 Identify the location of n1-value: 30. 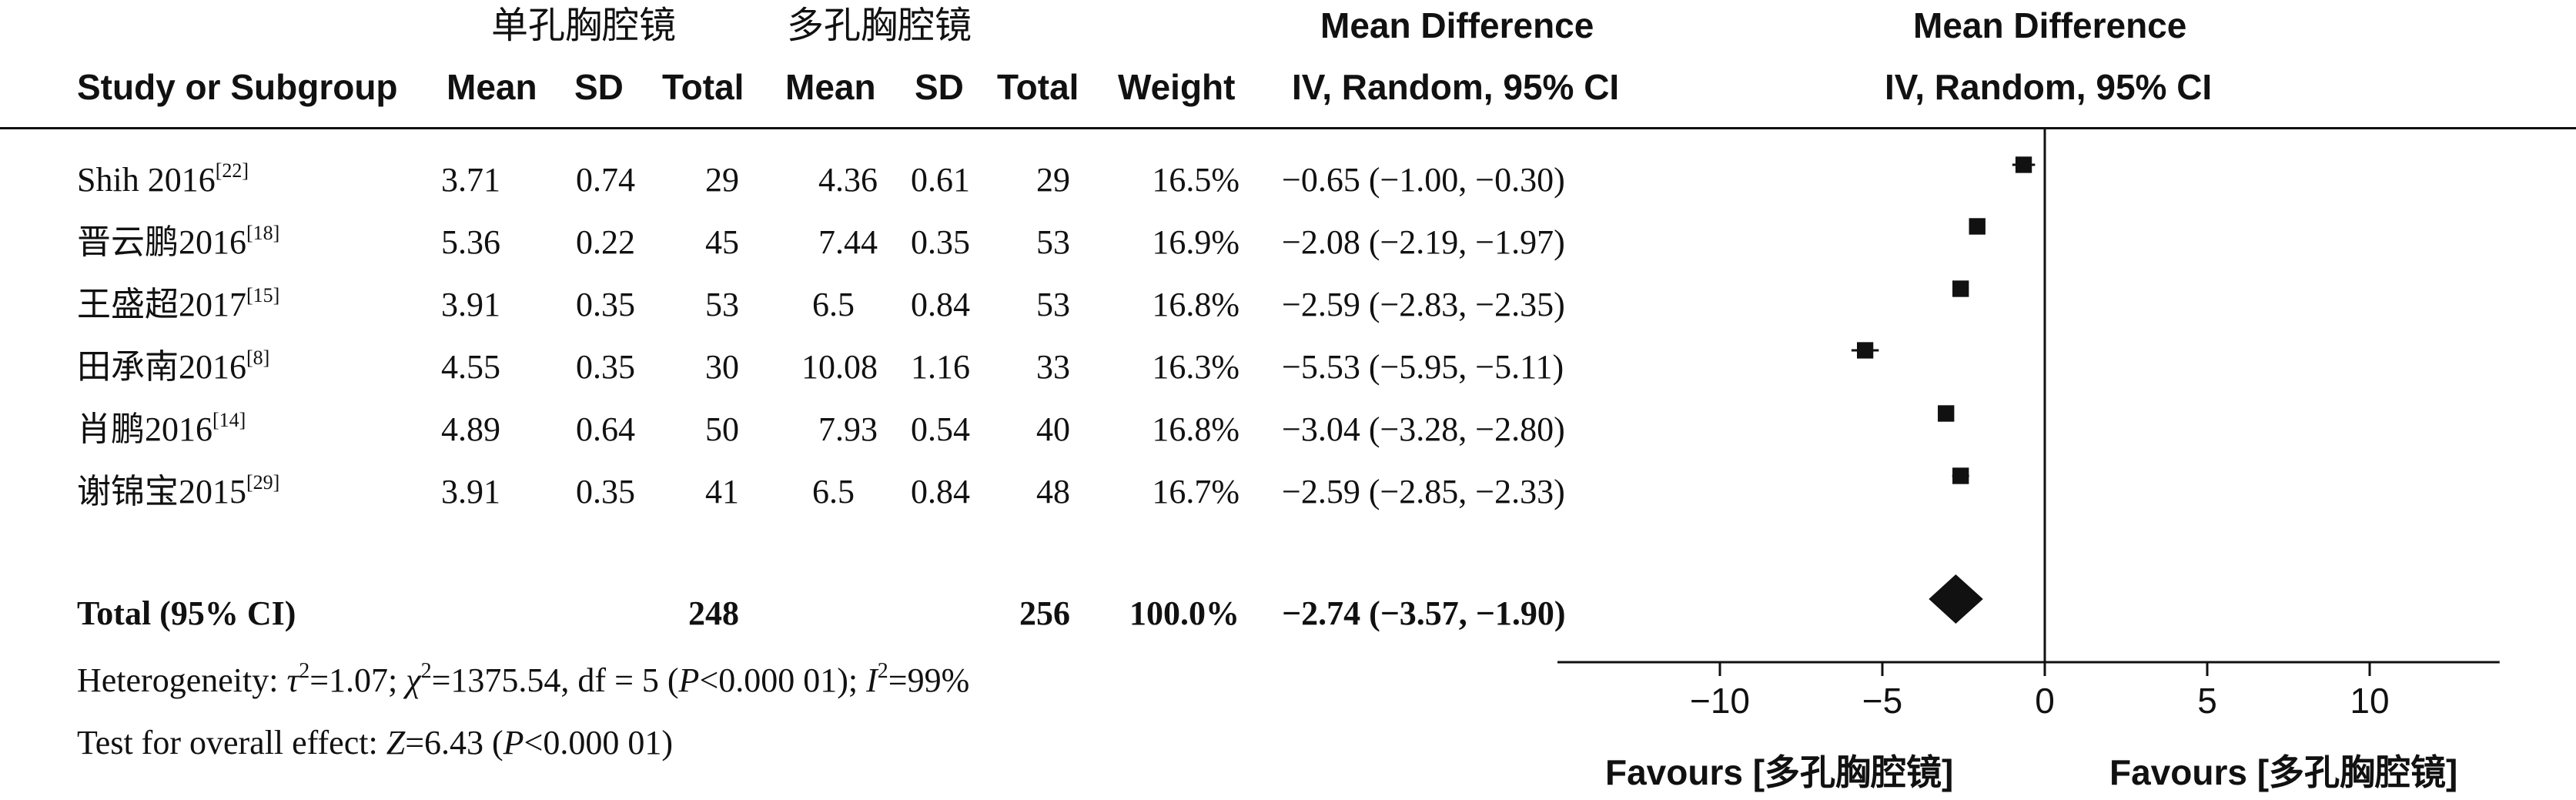
(722, 367).